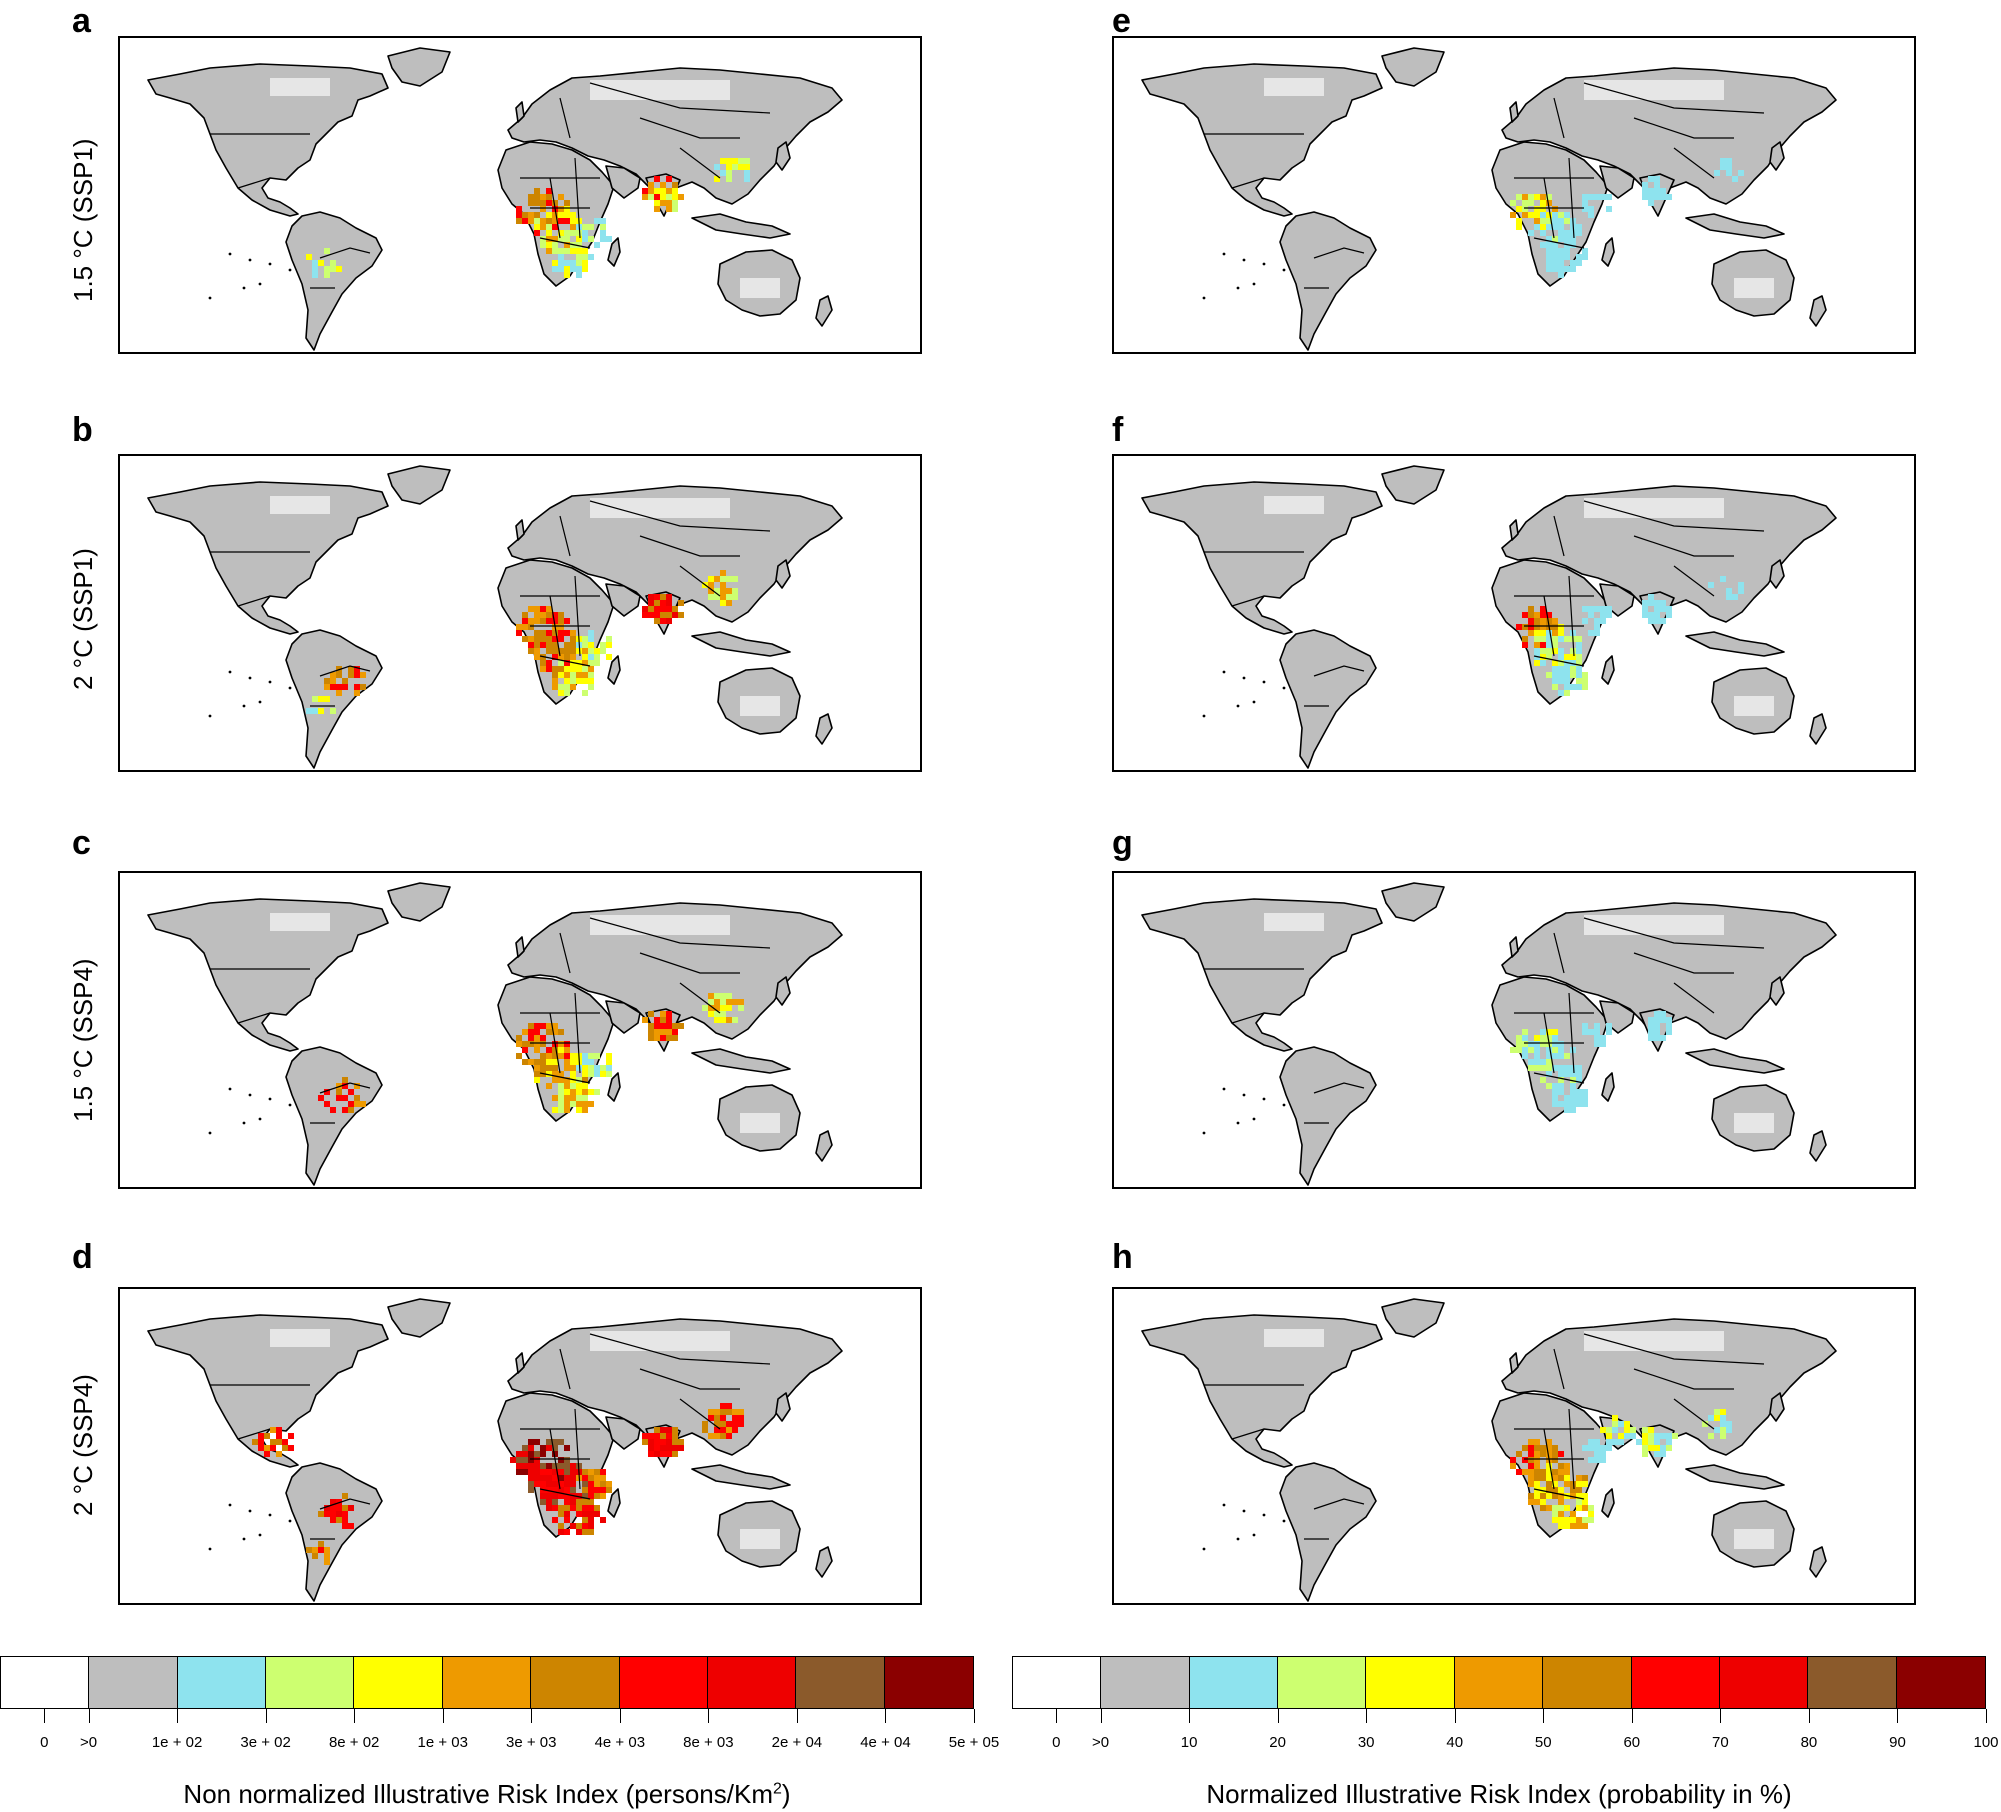  What do you see at coordinates (82, 430) in the screenshot?
I see `panel-letter-b: b` at bounding box center [82, 430].